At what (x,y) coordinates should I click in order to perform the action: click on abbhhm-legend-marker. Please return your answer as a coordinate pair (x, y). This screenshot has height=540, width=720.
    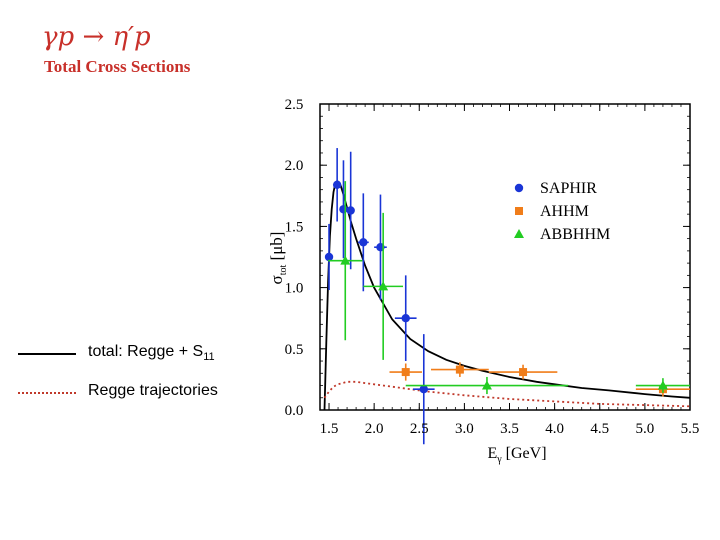
    Looking at the image, I should click on (519, 233).